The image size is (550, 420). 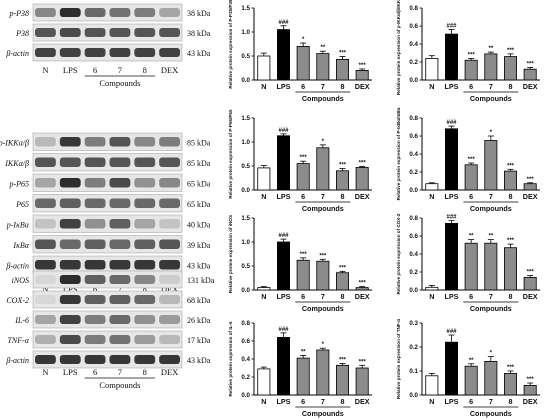 What do you see at coordinates (398, 359) in the screenshot?
I see `y-axis-label: Relative protein expression of TNF-α` at bounding box center [398, 359].